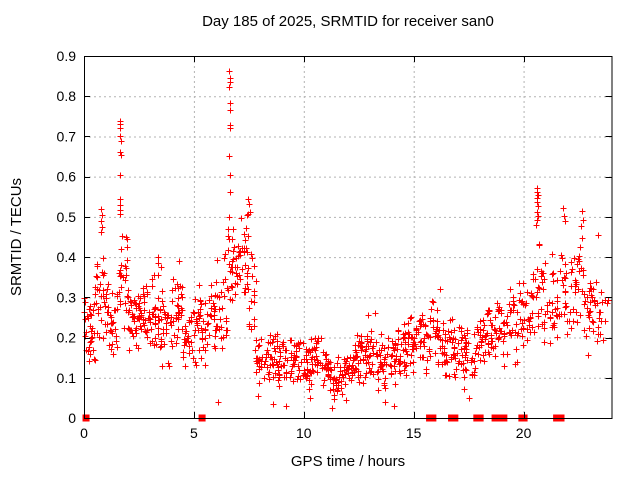 The width and height of the screenshot is (640, 480). I want to click on x-tick-label: 10, so click(304, 433).